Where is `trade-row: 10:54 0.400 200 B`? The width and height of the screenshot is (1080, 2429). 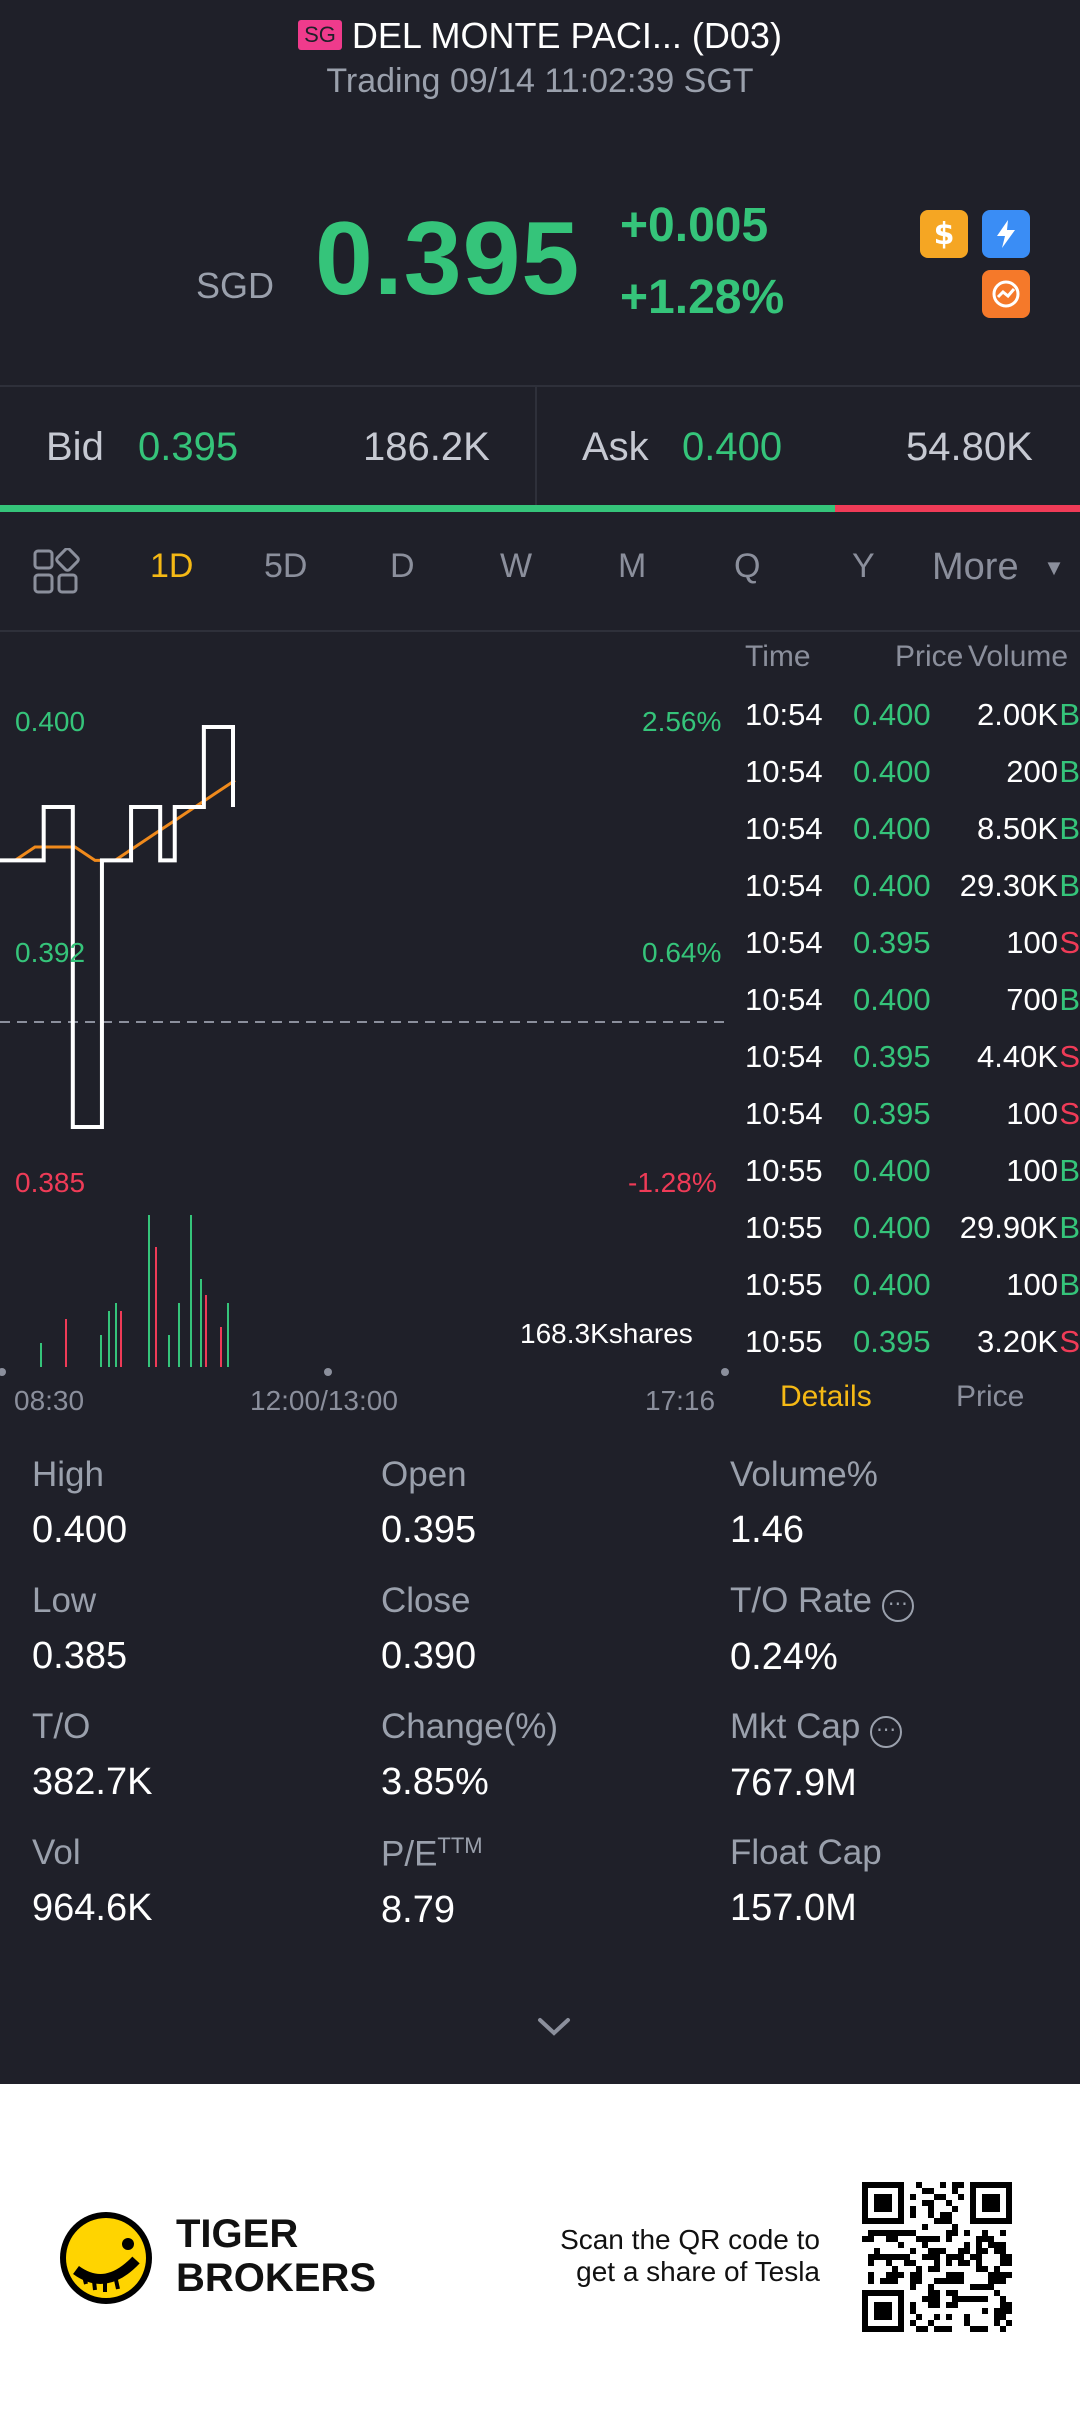 trade-row: 10:54 0.400 200 B is located at coordinates (912, 782).